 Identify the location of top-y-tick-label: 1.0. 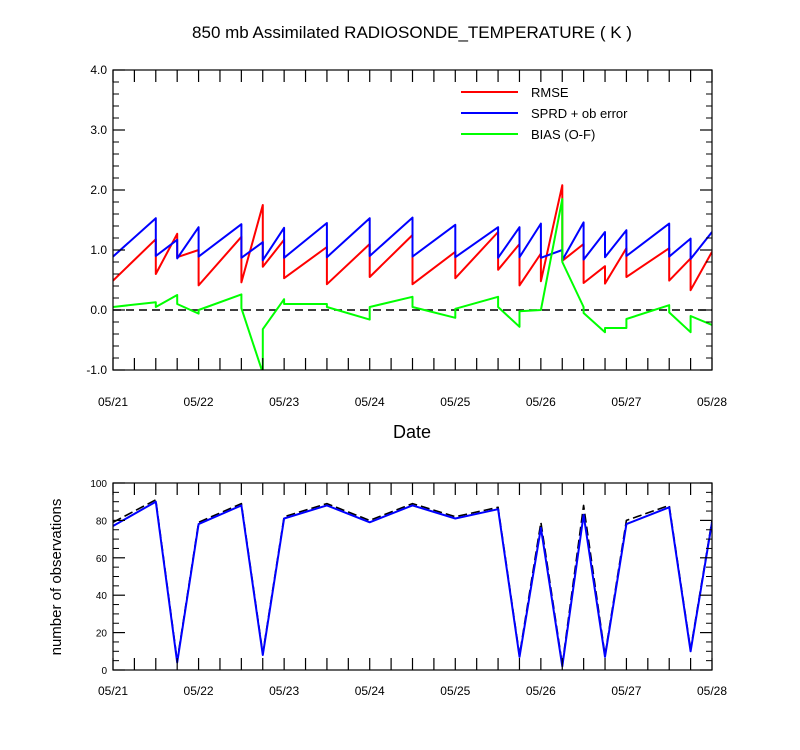
(98, 250).